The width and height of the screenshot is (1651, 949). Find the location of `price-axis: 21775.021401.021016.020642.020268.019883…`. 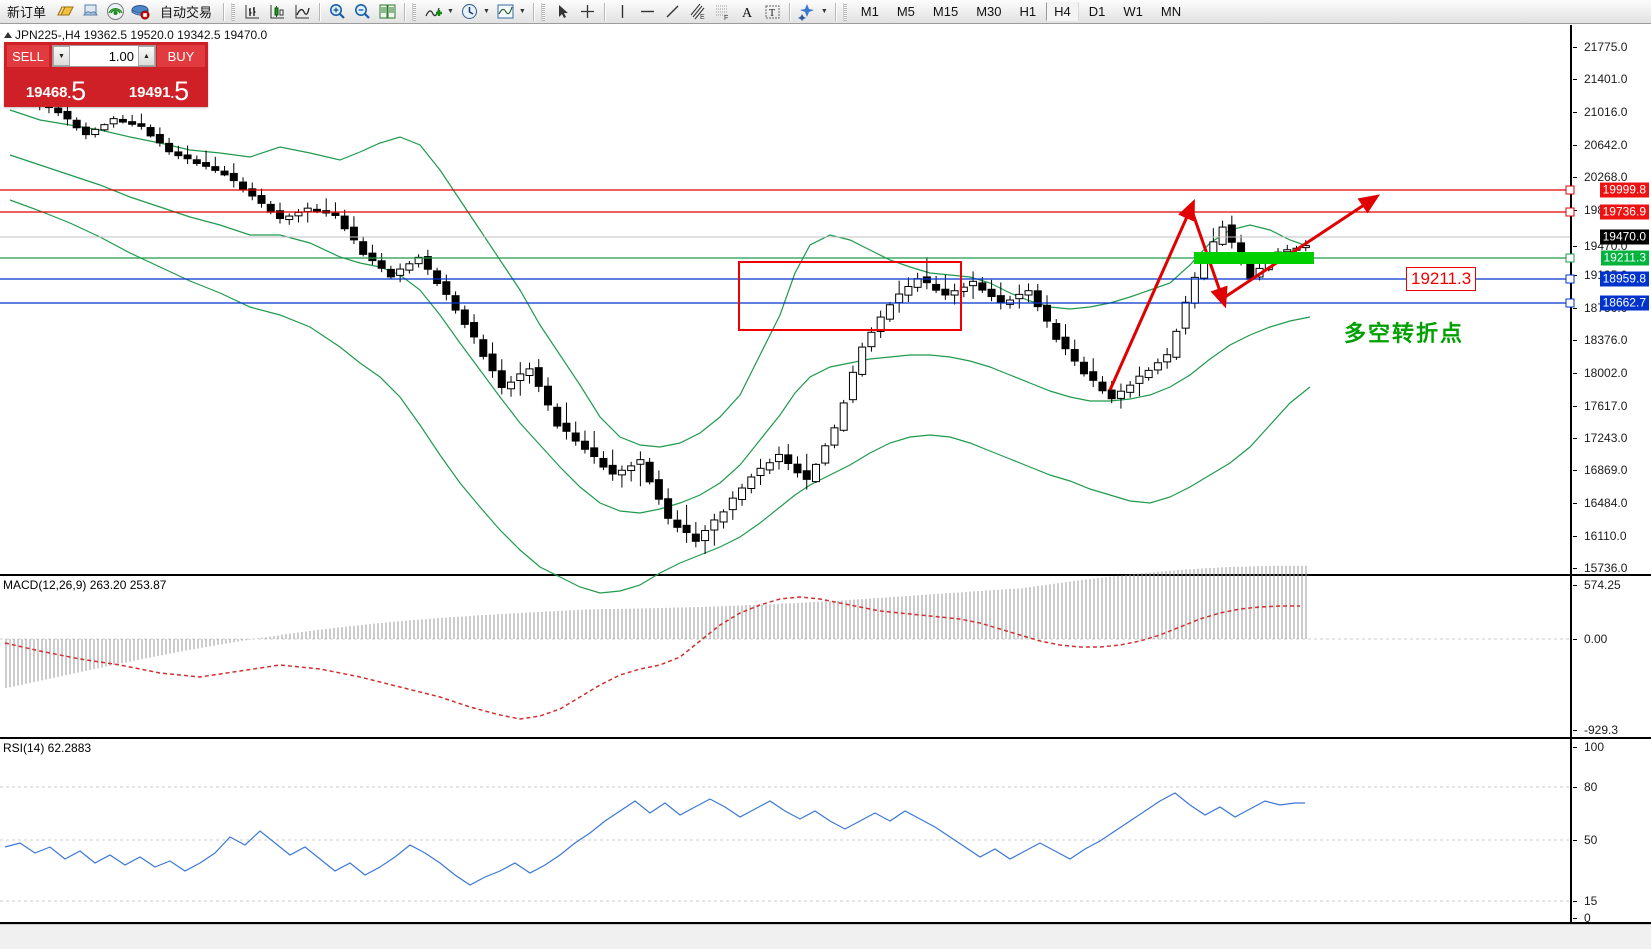

price-axis: 21775.021401.021016.020642.020268.019883… is located at coordinates (1610, 475).